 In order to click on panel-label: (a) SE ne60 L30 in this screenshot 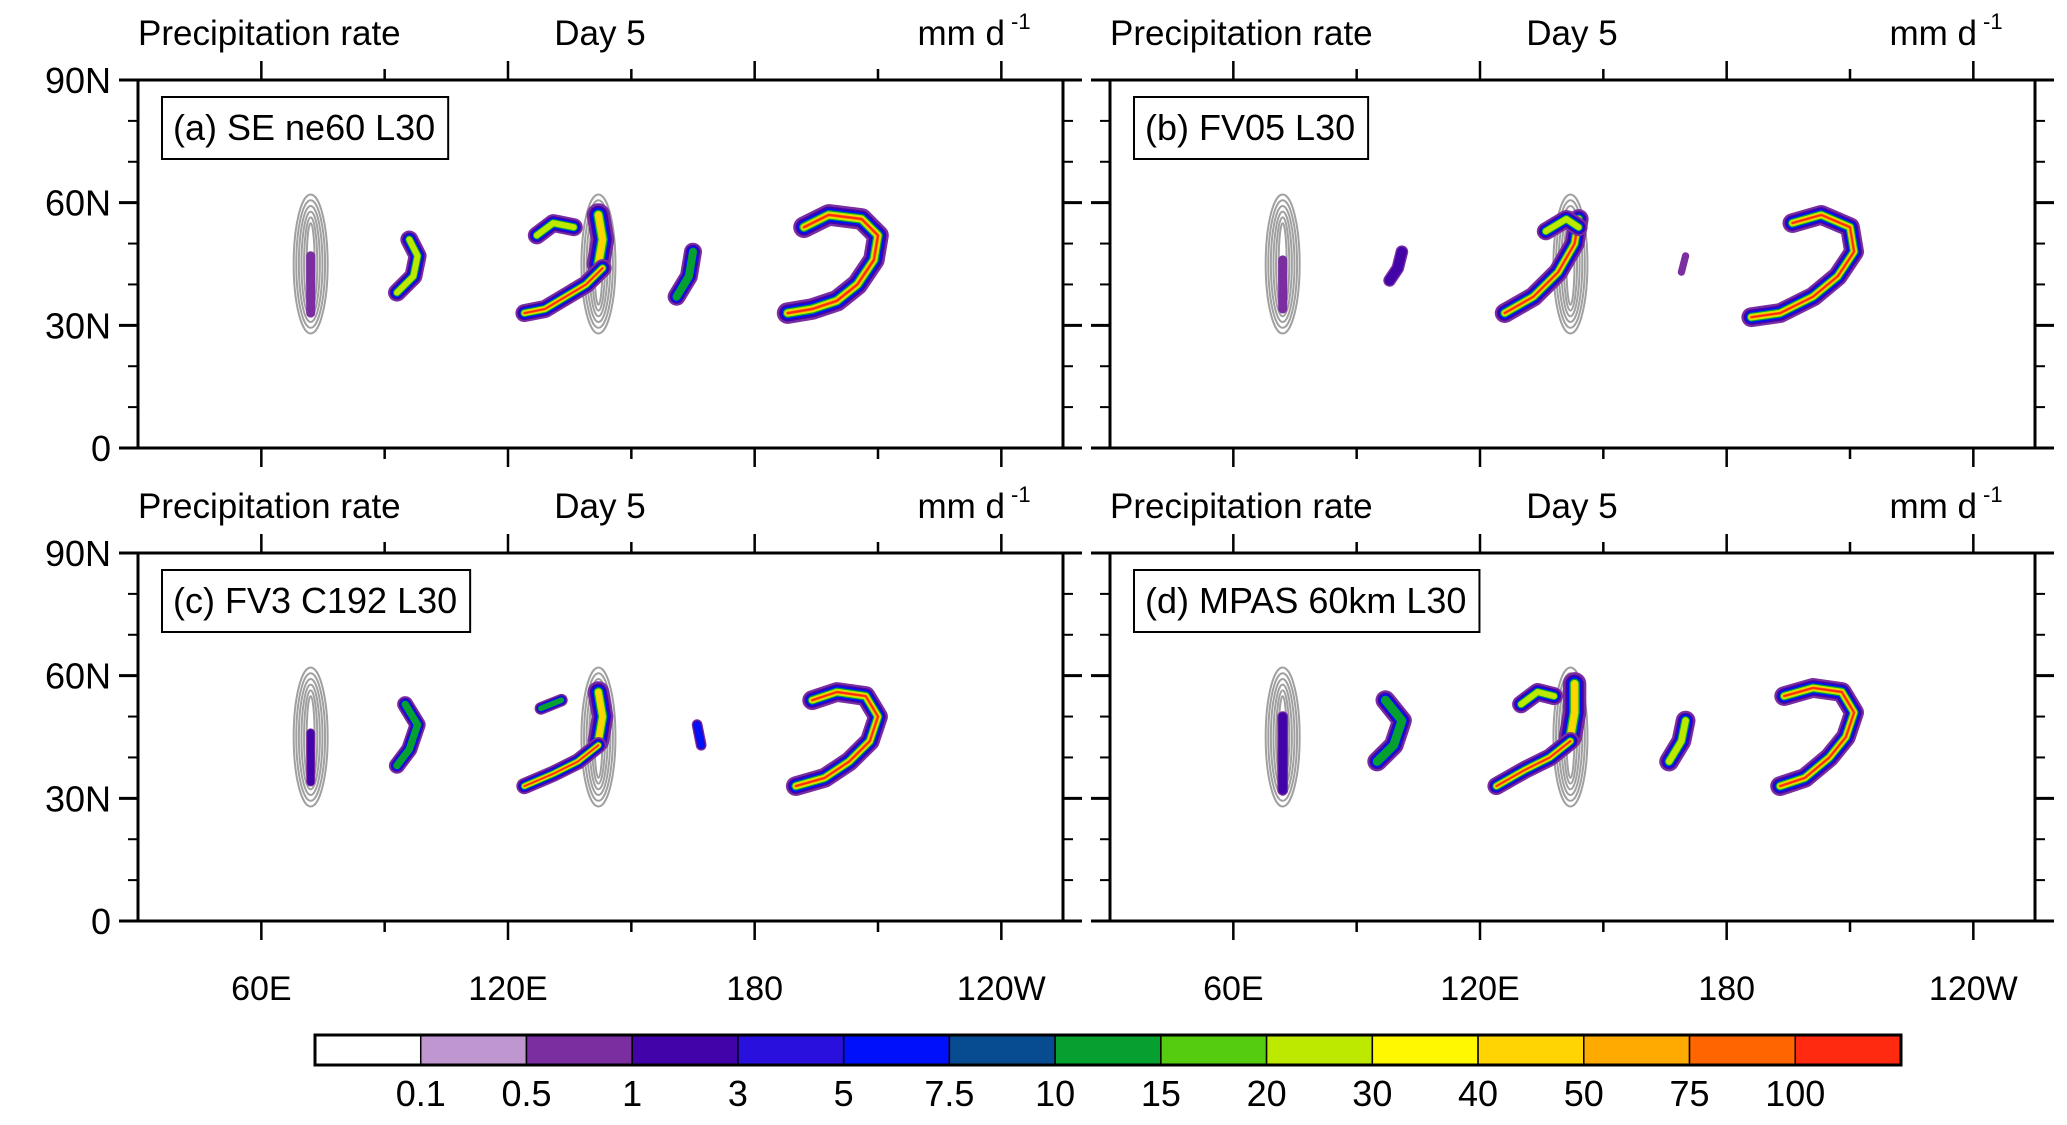, I will do `click(304, 127)`.